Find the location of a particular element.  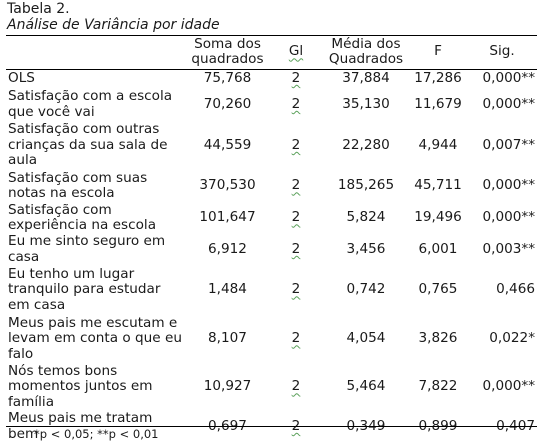

cell-media-dos-quadrados: 0,349 is located at coordinates (366, 425).